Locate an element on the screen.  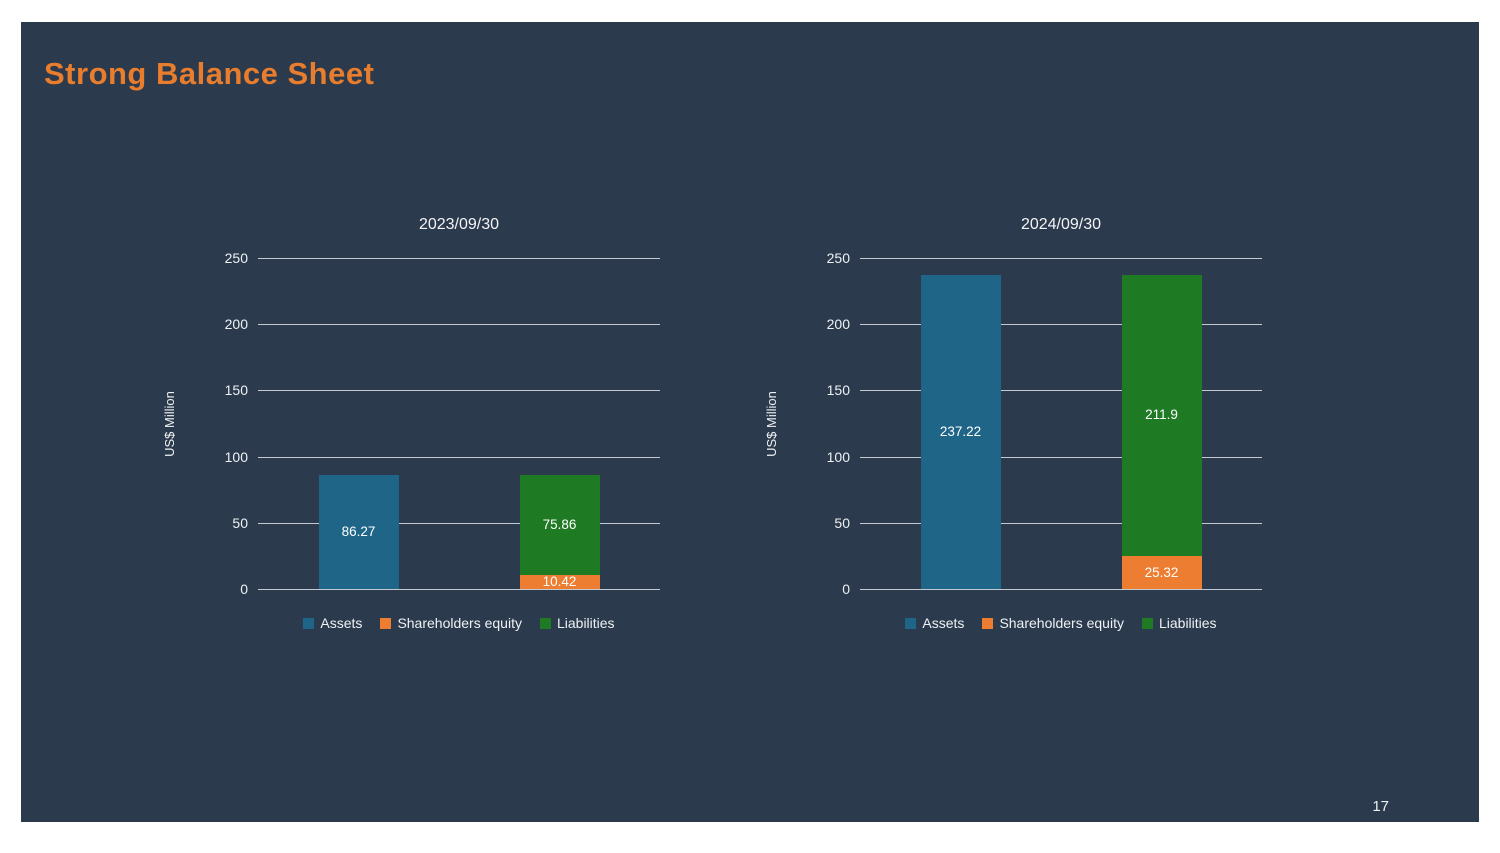
page-number: 17 is located at coordinates (1380, 806).